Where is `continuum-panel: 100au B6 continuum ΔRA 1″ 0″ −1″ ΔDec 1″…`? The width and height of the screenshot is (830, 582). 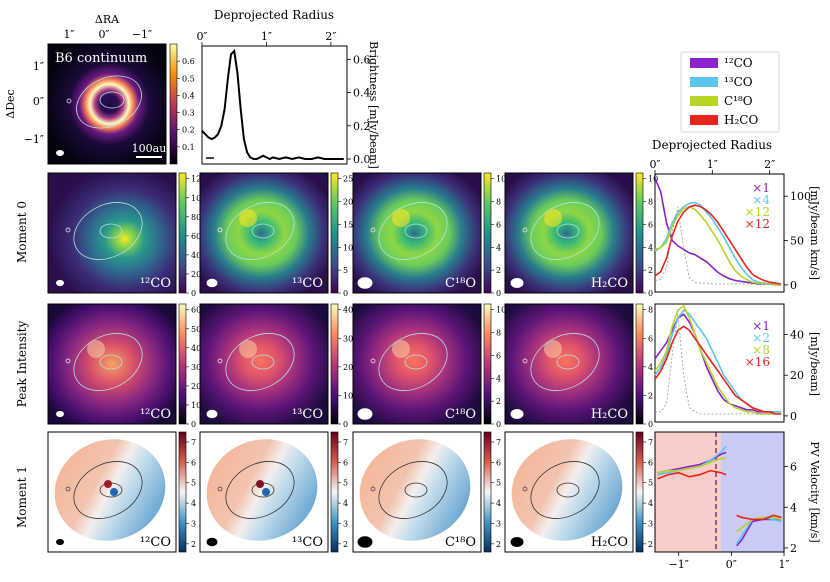
continuum-panel: 100au B6 continuum ΔRA 1″ 0″ −1″ ΔDec 1″… is located at coordinates (99, 89).